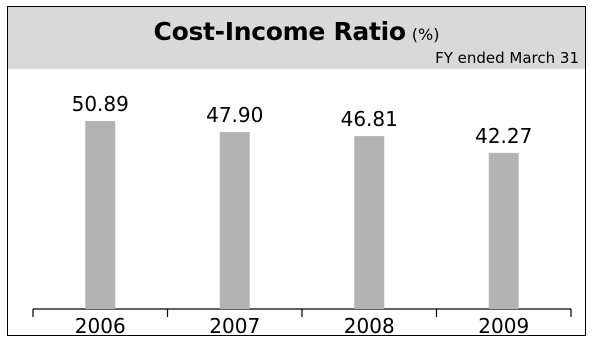 Image resolution: width=593 pixels, height=341 pixels. Describe the element at coordinates (234, 220) in the screenshot. I see `bar-2007` at that location.